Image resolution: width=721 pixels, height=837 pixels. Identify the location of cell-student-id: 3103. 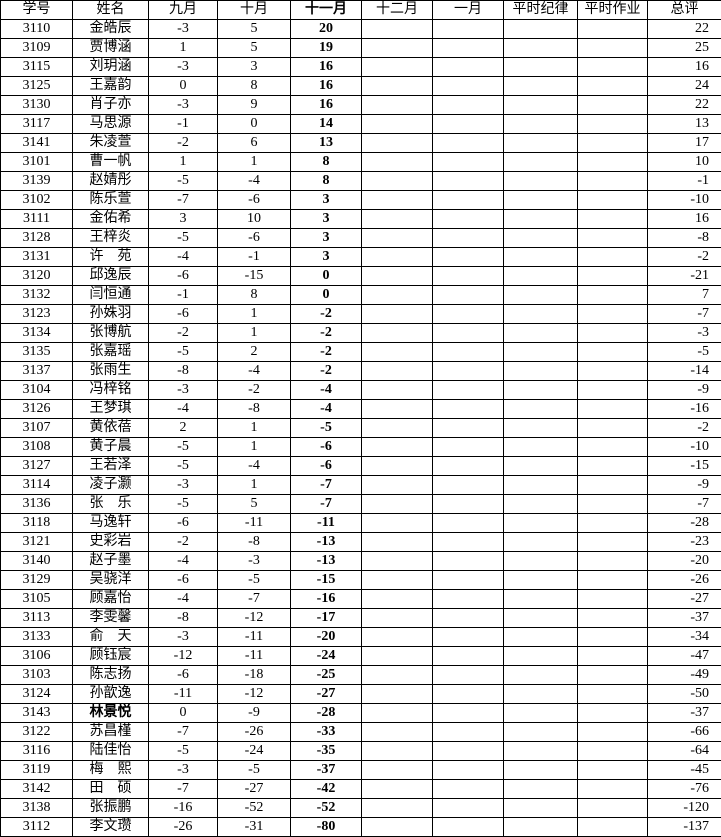
(36, 675).